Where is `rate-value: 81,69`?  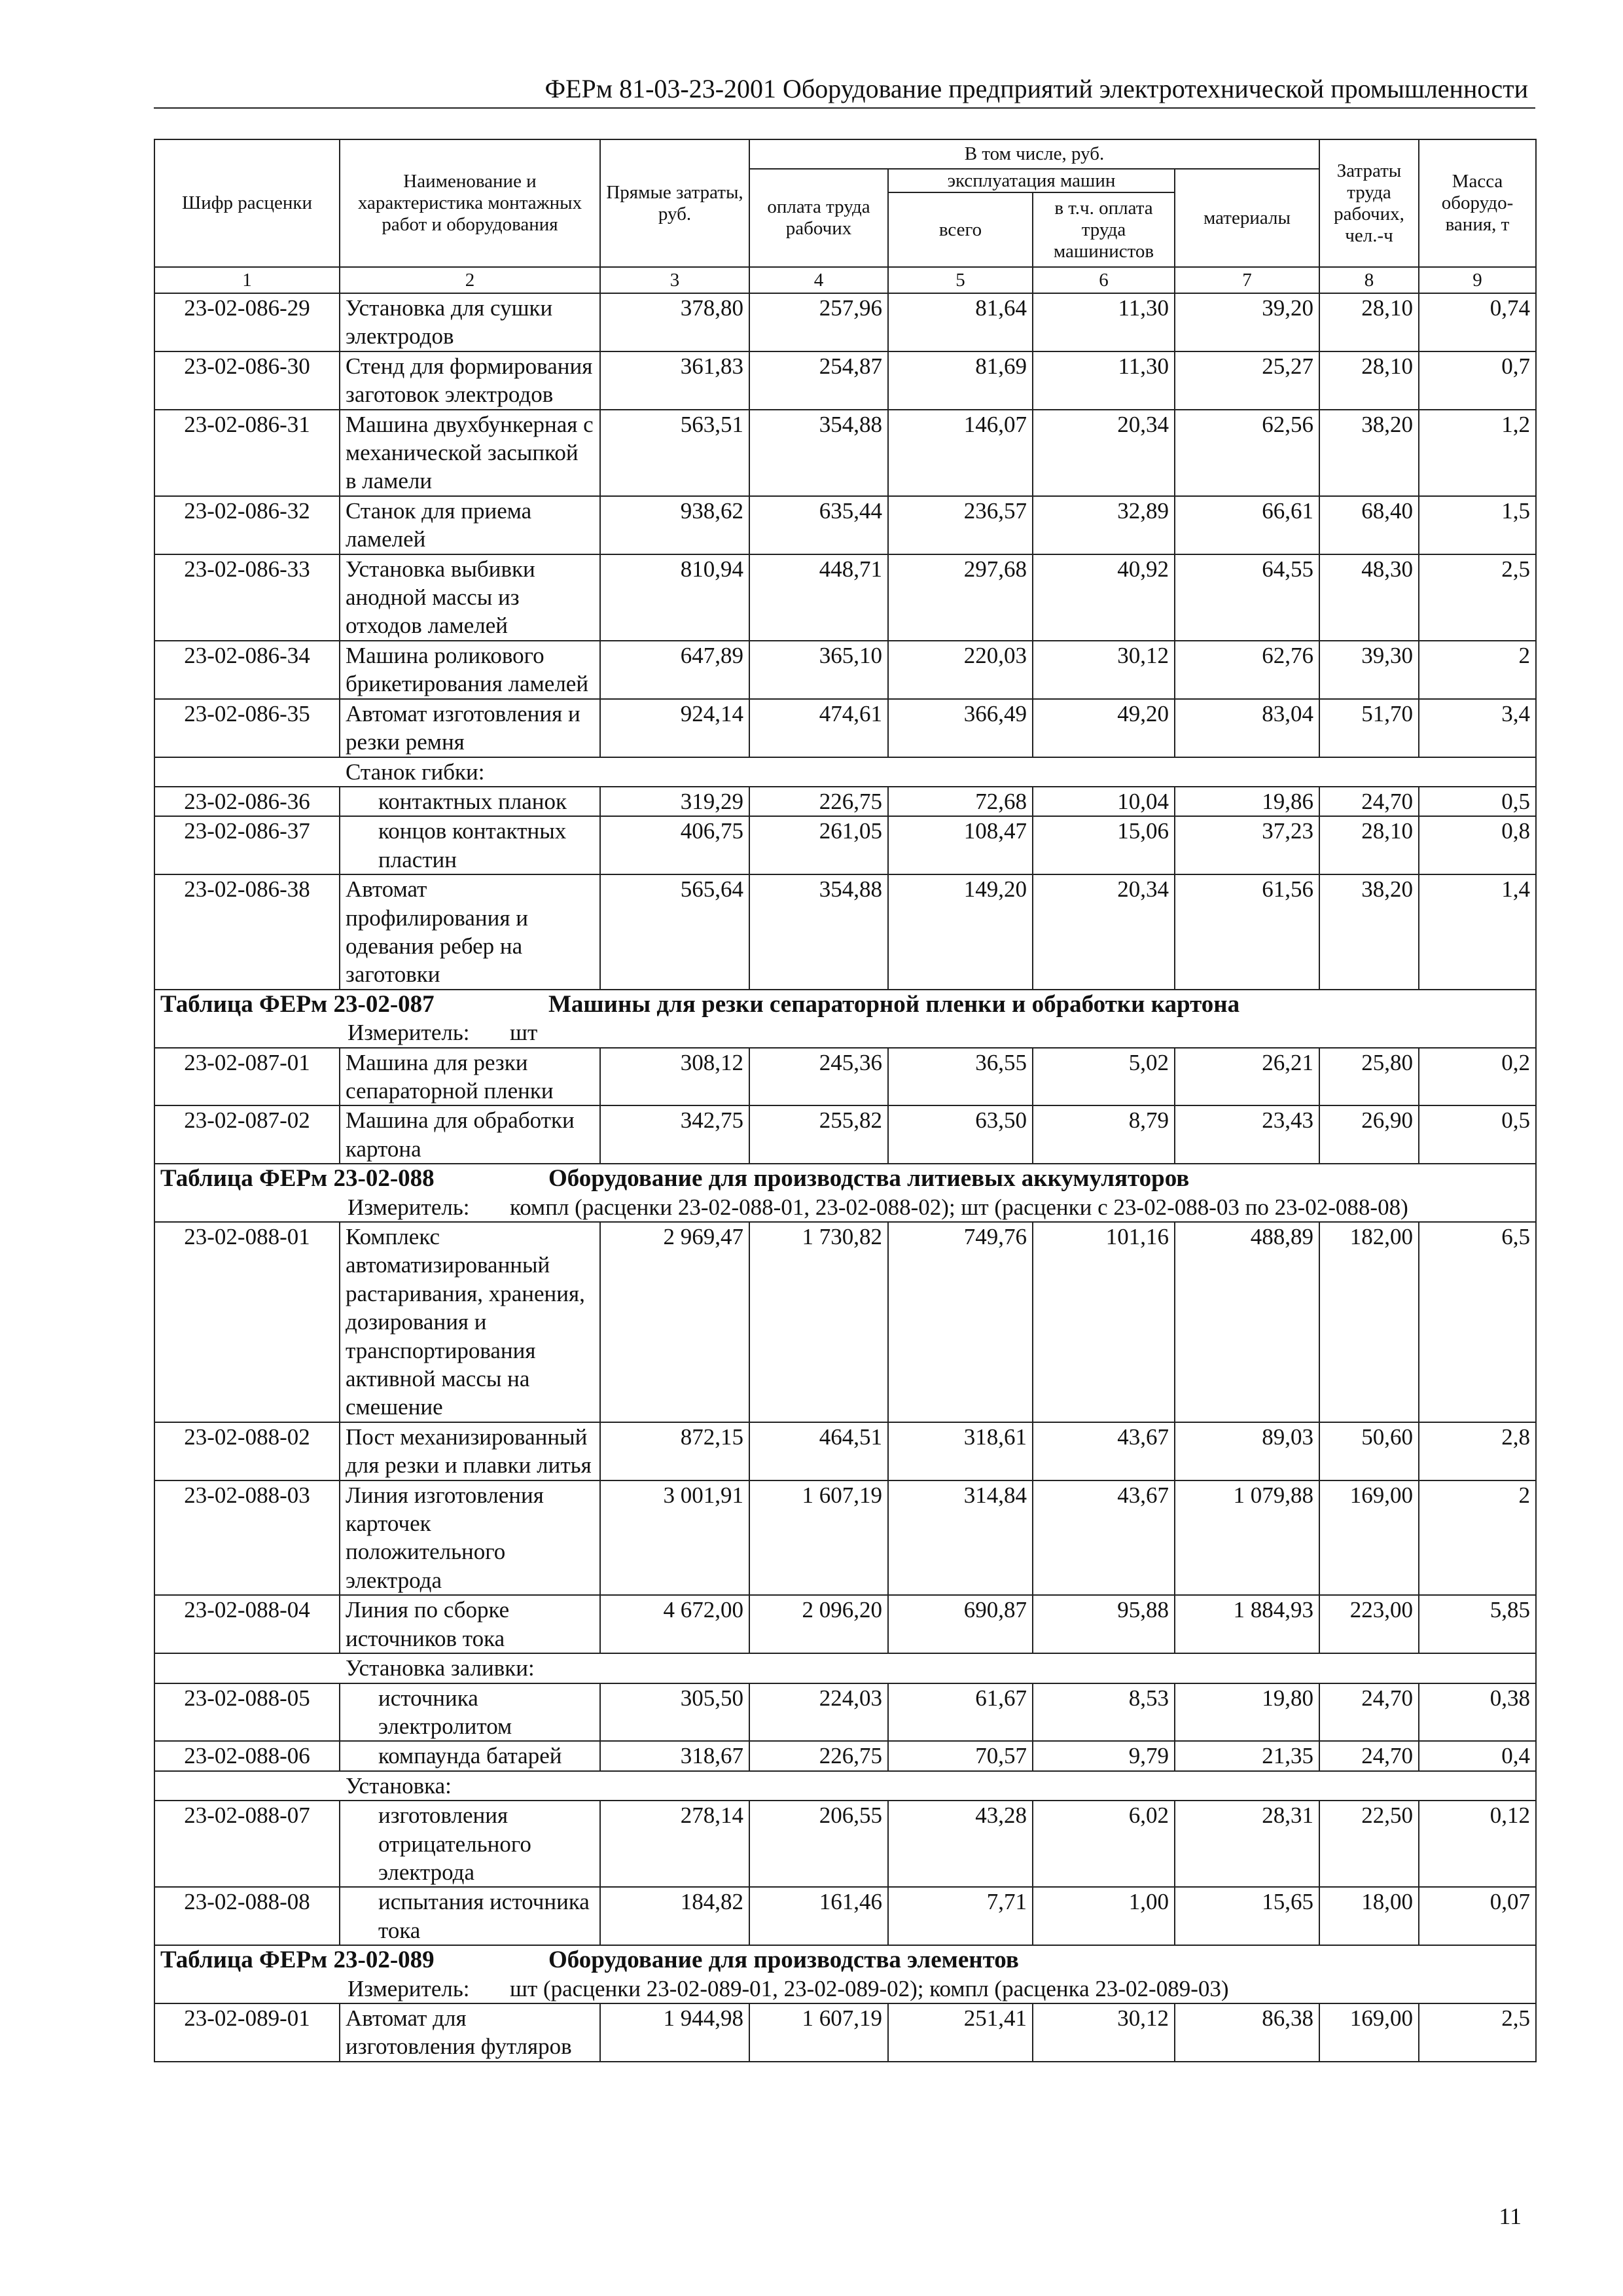
rate-value: 81,69 is located at coordinates (960, 380).